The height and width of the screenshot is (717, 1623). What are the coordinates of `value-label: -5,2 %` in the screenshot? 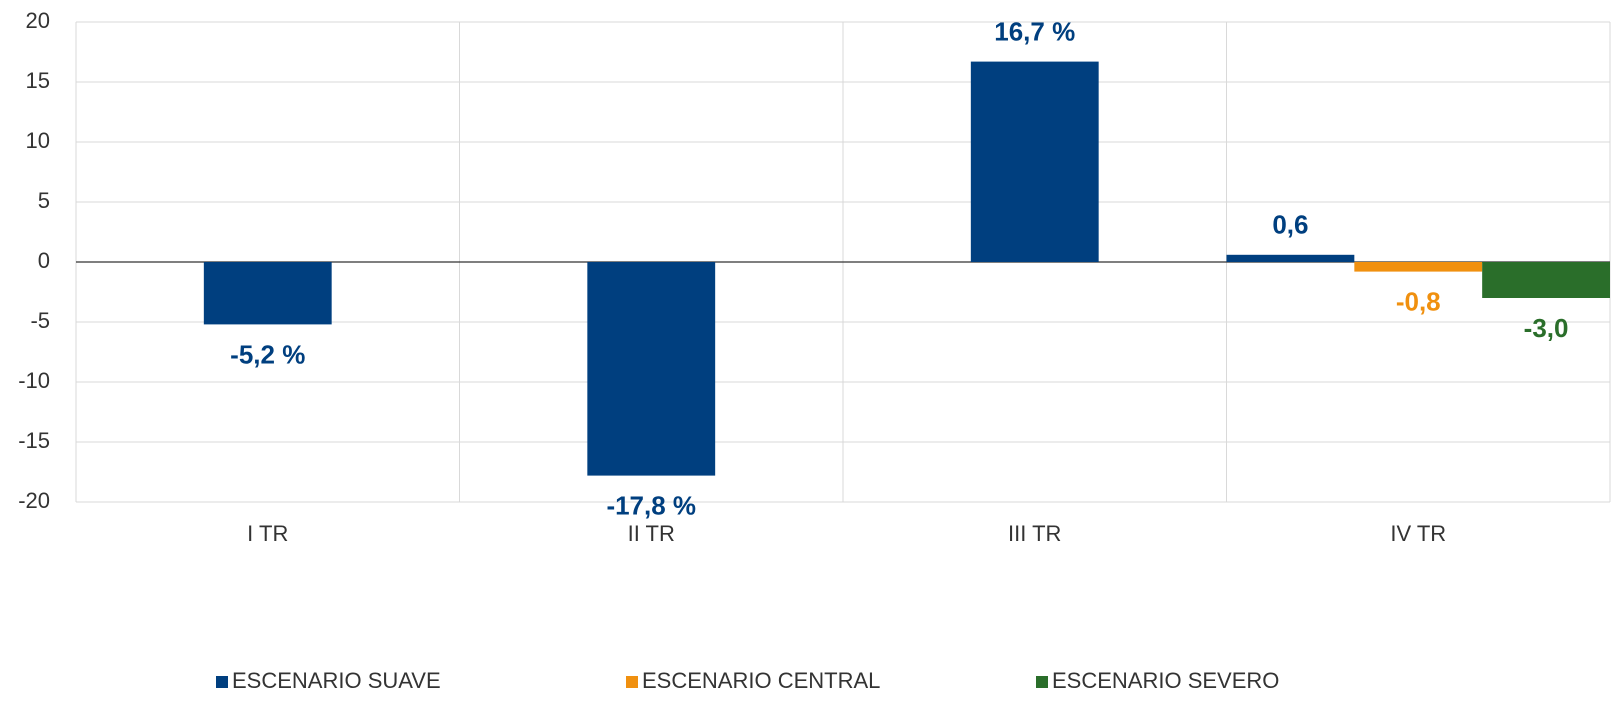 It's located at (267, 354).